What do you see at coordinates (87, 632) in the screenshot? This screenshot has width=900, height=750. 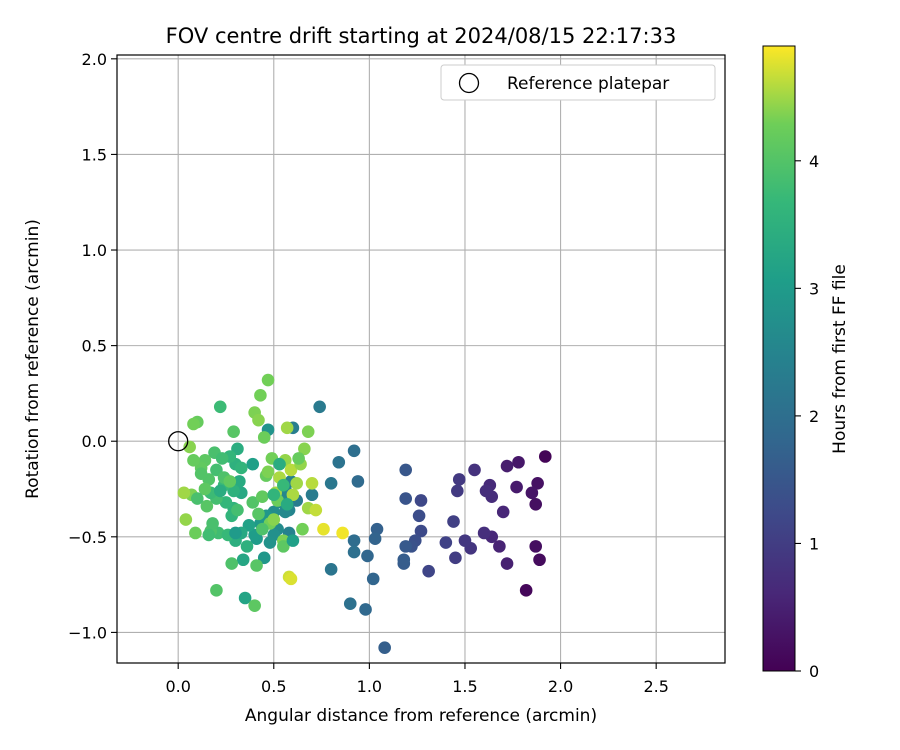 I see `y-tick-label: −1.0` at bounding box center [87, 632].